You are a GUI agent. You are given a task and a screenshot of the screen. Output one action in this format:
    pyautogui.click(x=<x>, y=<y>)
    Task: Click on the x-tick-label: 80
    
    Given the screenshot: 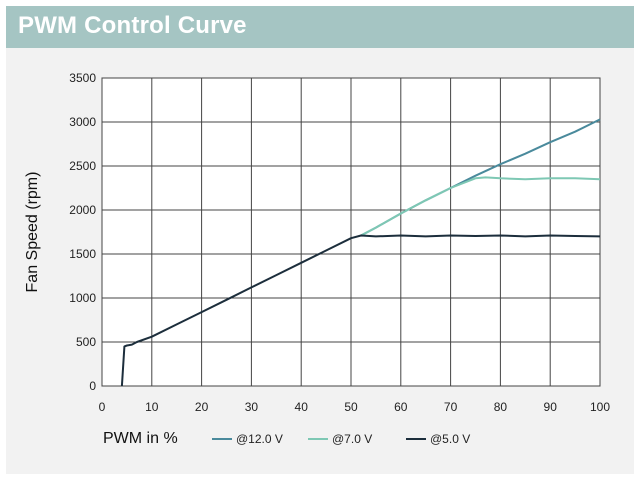 What is the action you would take?
    pyautogui.click(x=501, y=407)
    